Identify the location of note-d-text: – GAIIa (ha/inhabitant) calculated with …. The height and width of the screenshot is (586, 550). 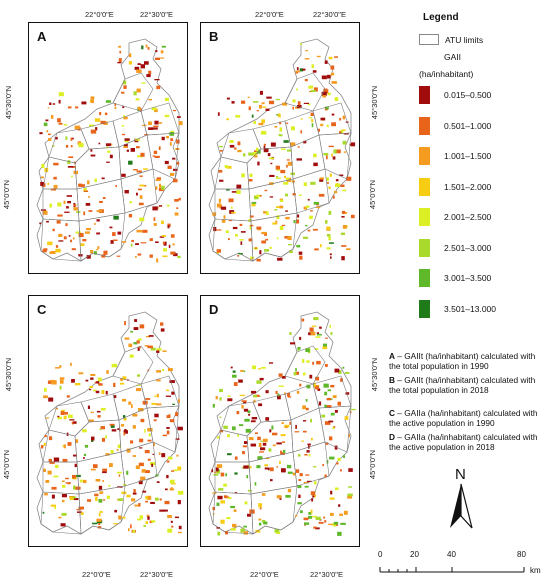
(463, 442).